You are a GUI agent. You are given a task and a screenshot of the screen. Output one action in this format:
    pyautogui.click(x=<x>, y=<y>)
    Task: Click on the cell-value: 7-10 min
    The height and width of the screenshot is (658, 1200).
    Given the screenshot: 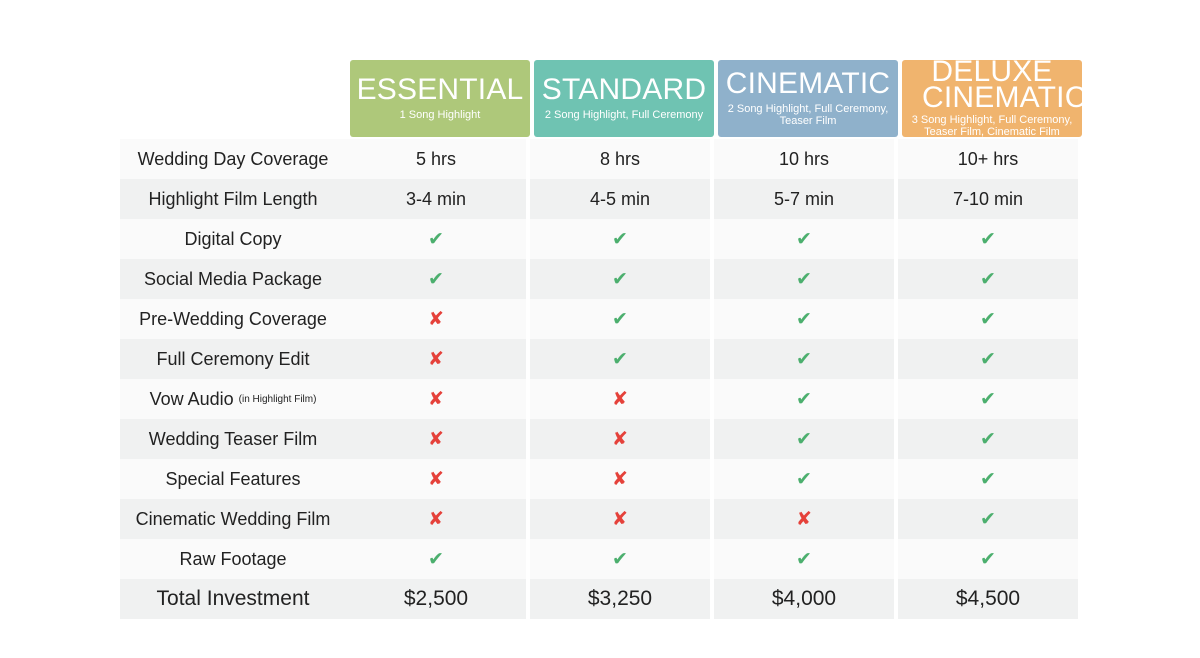 What is the action you would take?
    pyautogui.click(x=988, y=198)
    